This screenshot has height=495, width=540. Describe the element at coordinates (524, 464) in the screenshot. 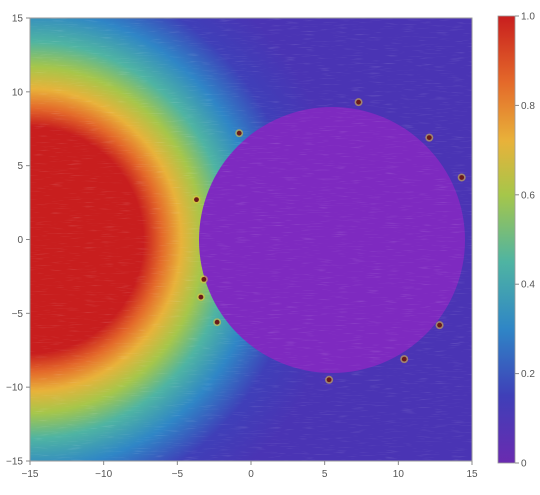

I see `colorbar-tick-label: 0` at that location.